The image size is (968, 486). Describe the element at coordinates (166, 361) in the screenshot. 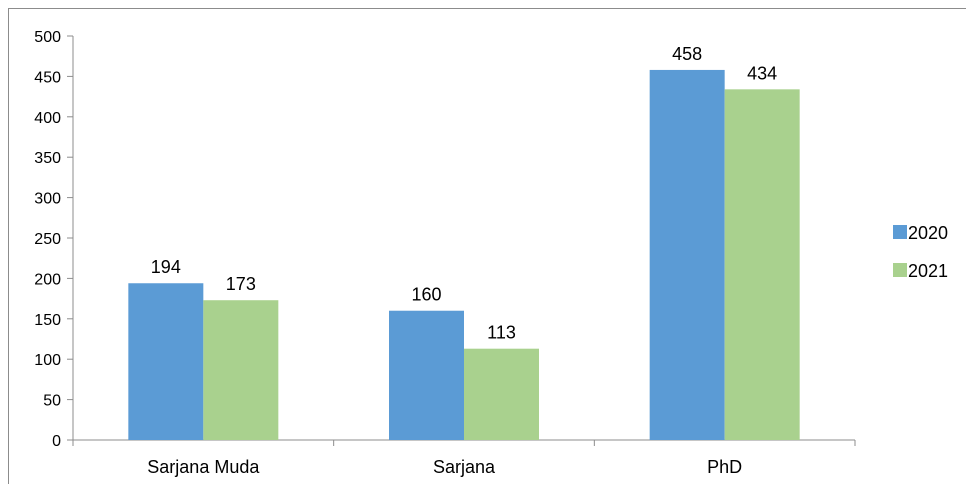

I see `bar-2020-sarjana-muda` at that location.